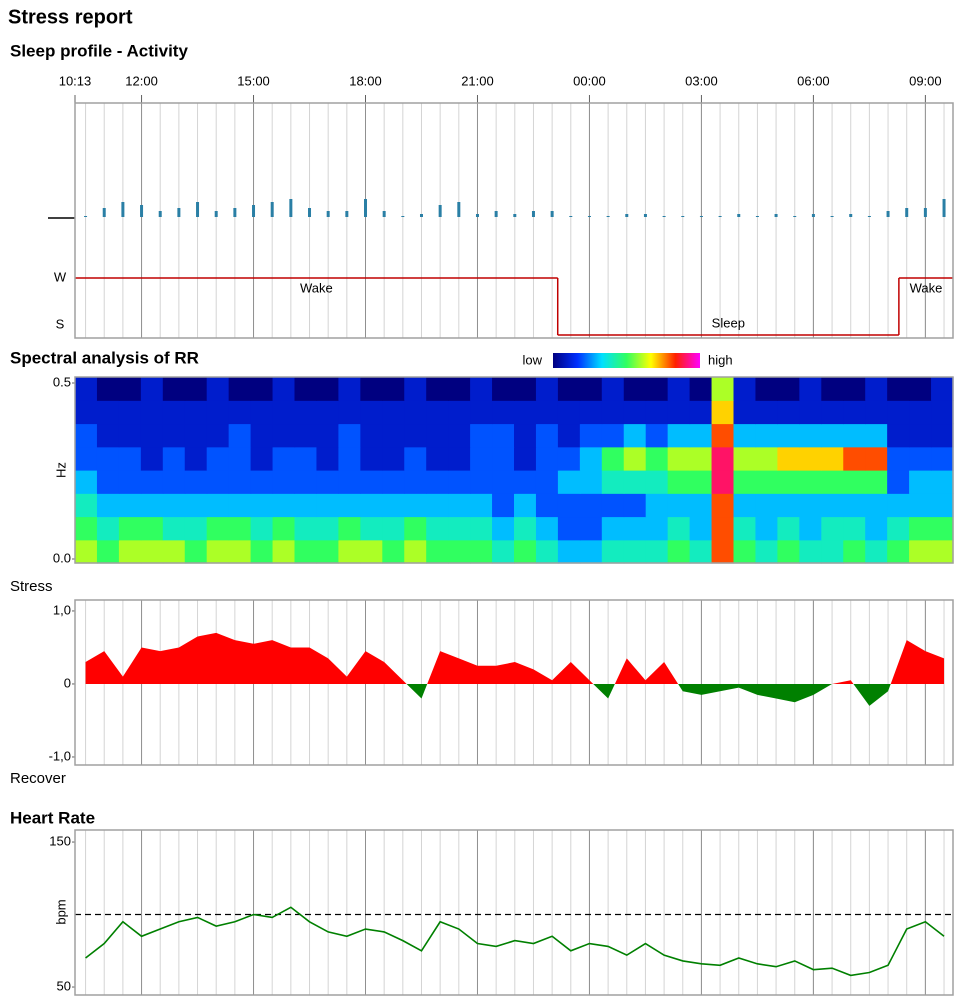 The height and width of the screenshot is (1005, 967). What do you see at coordinates (38, 778) in the screenshot?
I see `y-axis-label: Recover` at bounding box center [38, 778].